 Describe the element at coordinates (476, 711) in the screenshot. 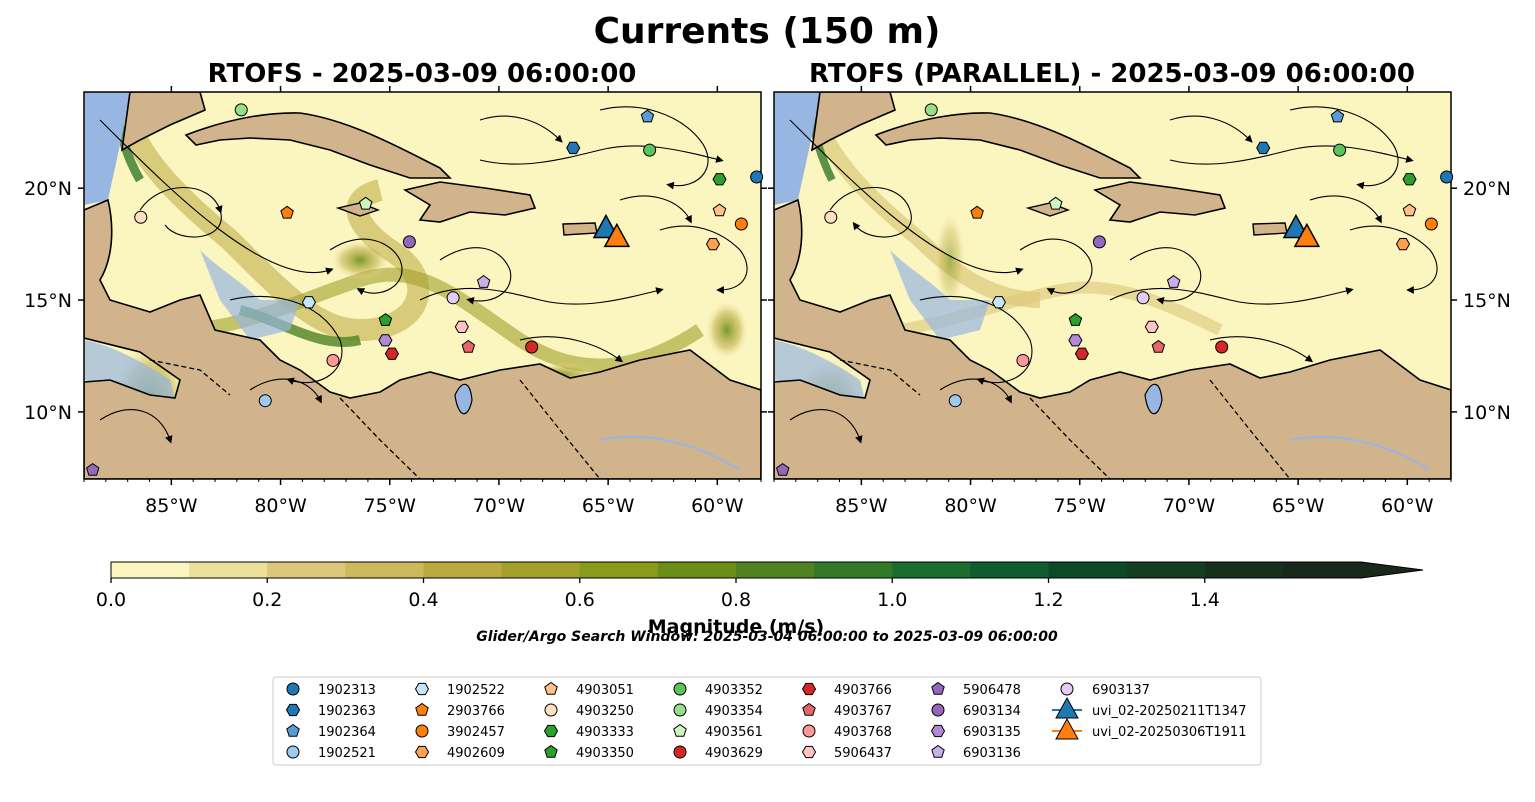

I see `legend-label-2903766: 2903766` at that location.